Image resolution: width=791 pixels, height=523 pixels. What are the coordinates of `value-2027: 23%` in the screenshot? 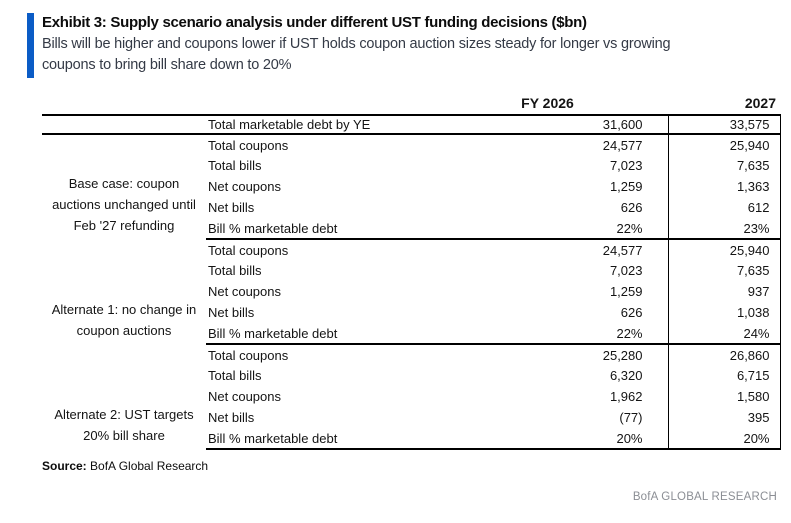 It's located at (724, 229).